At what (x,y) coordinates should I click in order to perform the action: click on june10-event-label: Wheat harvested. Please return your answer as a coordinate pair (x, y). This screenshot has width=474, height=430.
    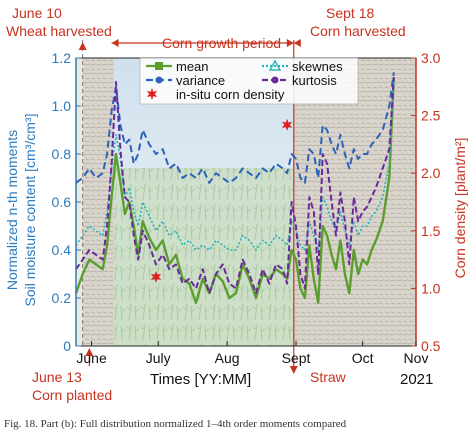
    Looking at the image, I should click on (59, 31).